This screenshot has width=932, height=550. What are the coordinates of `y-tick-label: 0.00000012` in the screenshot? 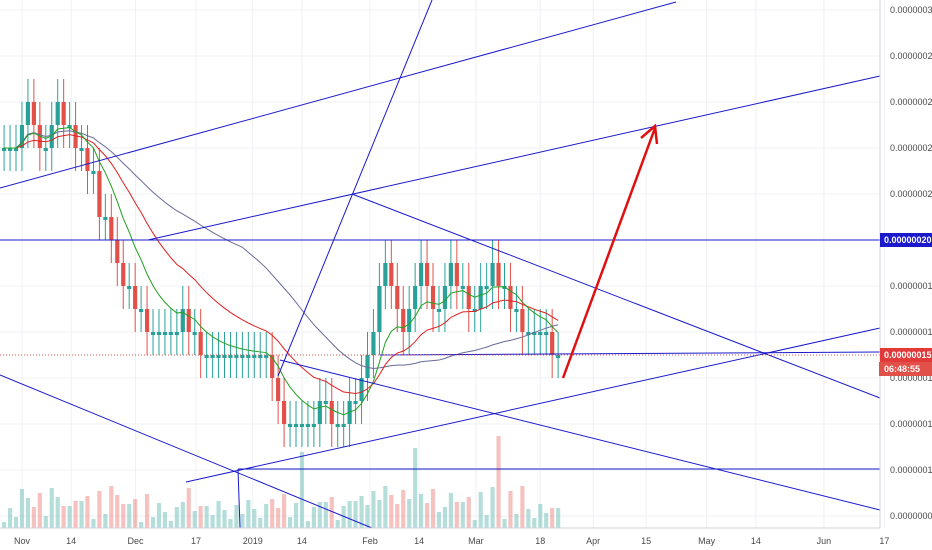 It's located at (911, 424).